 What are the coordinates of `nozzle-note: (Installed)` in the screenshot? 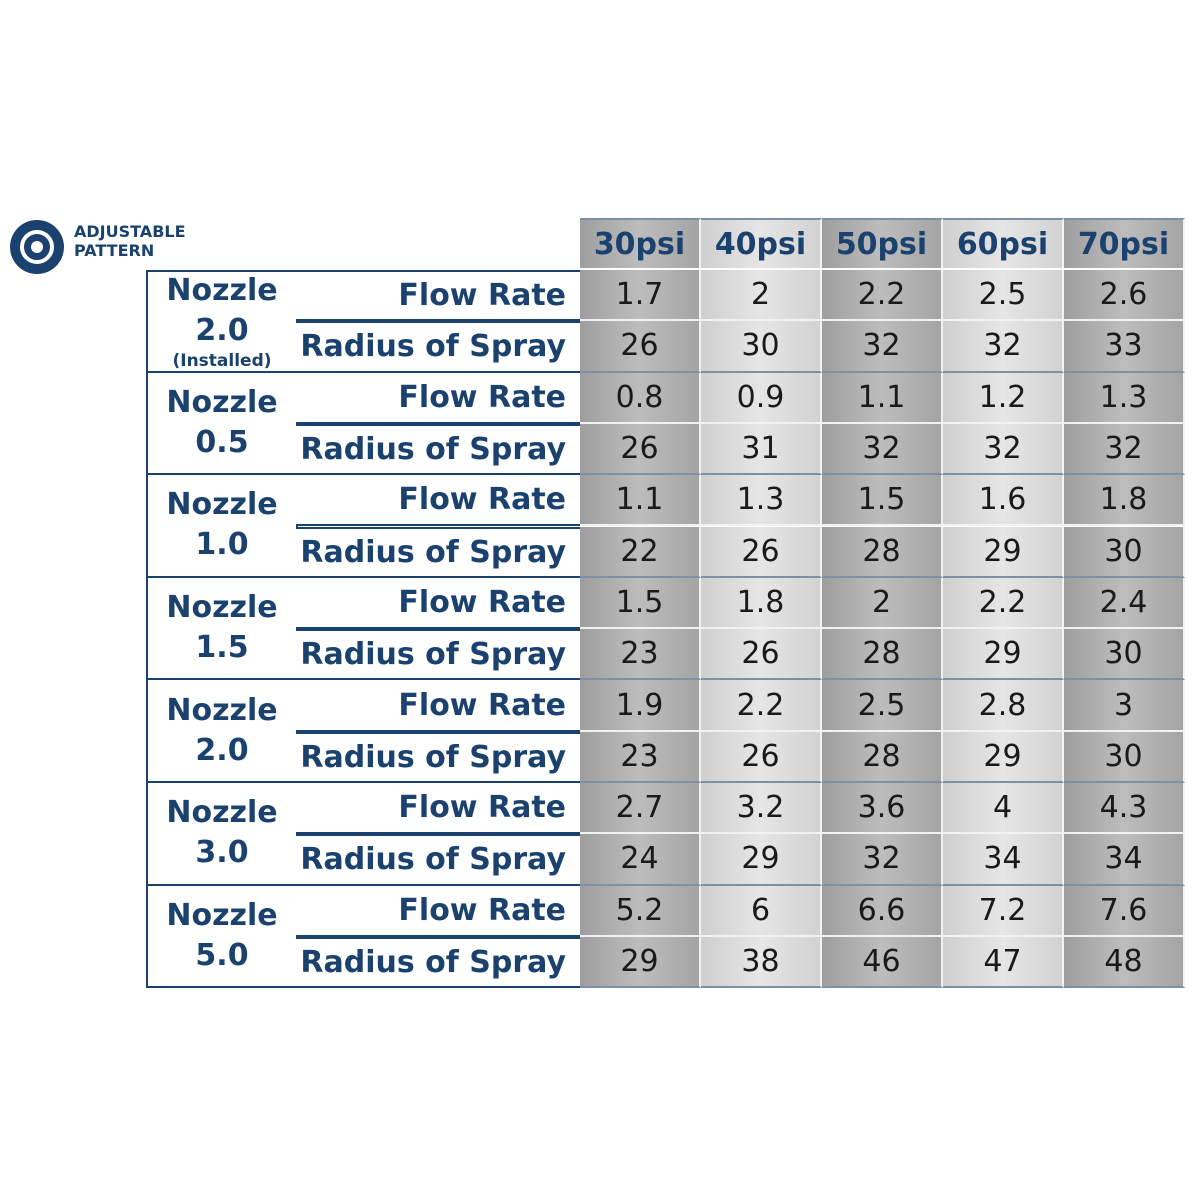 It's located at (222, 361).